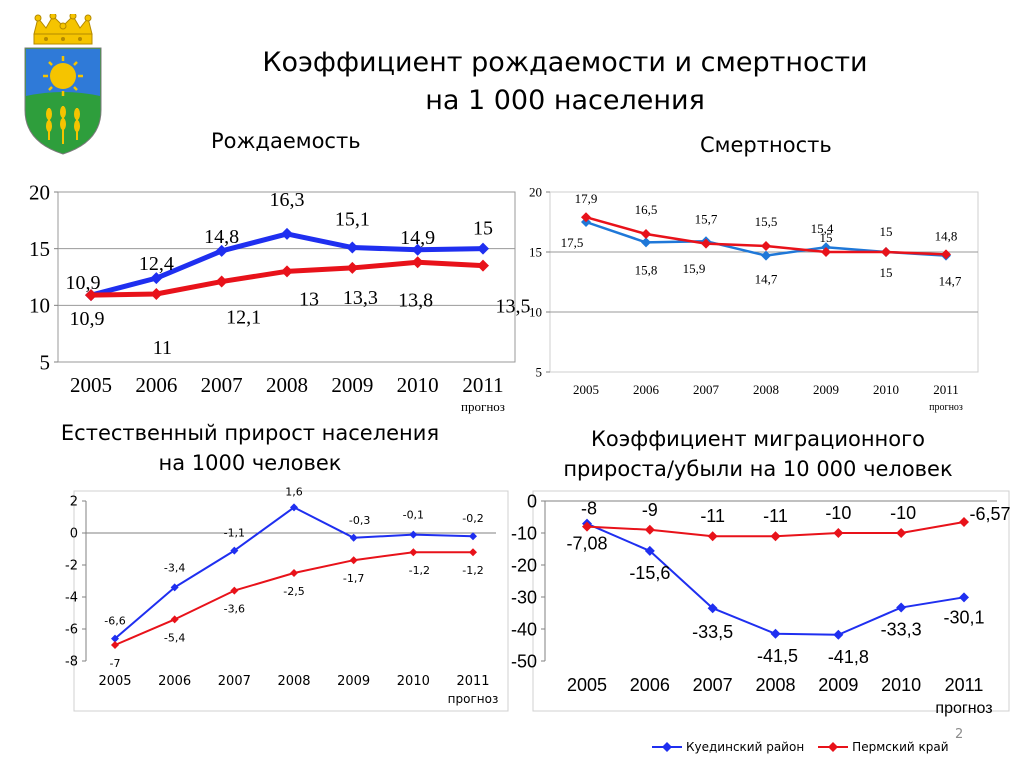  Describe the element at coordinates (766, 145) in the screenshot. I see `chart-title-death: Смертность` at that location.